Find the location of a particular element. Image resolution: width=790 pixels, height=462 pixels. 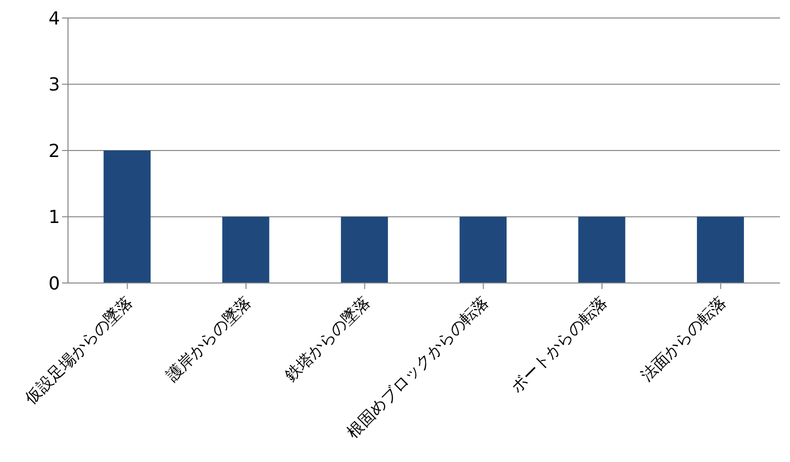

x-tick-label: 仮設足場からの墜落 is located at coordinates (78, 350).